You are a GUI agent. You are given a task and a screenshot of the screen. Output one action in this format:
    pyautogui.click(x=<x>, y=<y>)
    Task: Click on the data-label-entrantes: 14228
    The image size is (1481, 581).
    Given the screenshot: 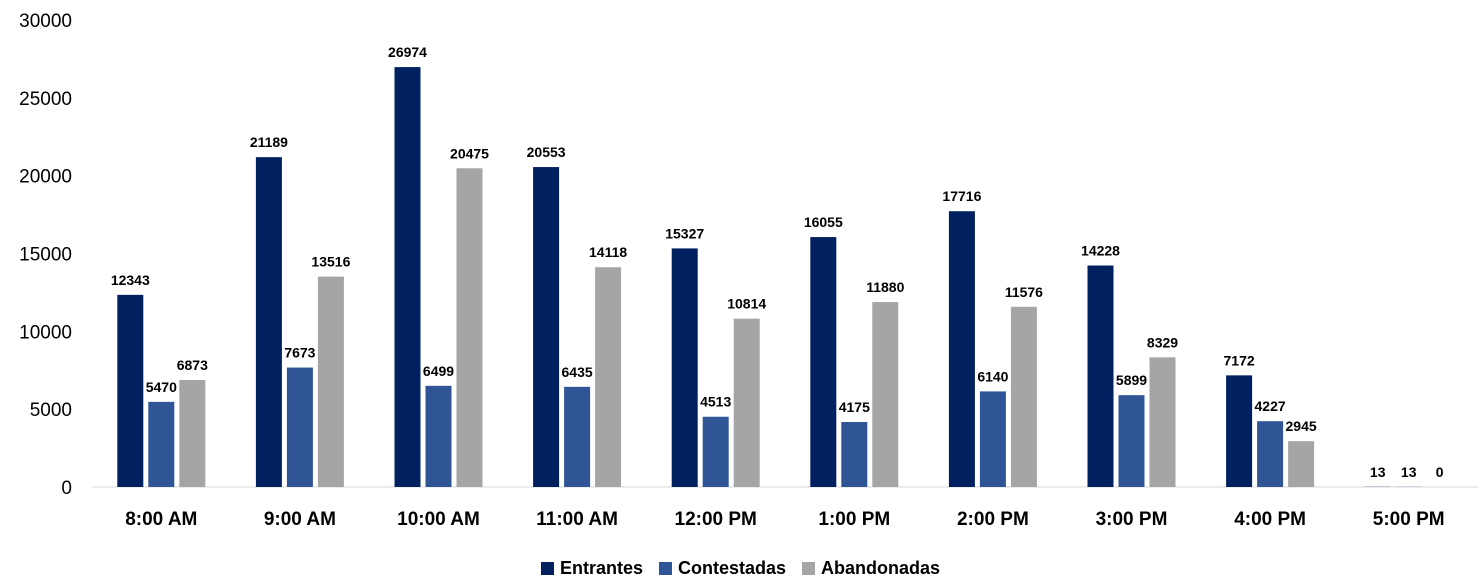 What is the action you would take?
    pyautogui.click(x=1100, y=251)
    